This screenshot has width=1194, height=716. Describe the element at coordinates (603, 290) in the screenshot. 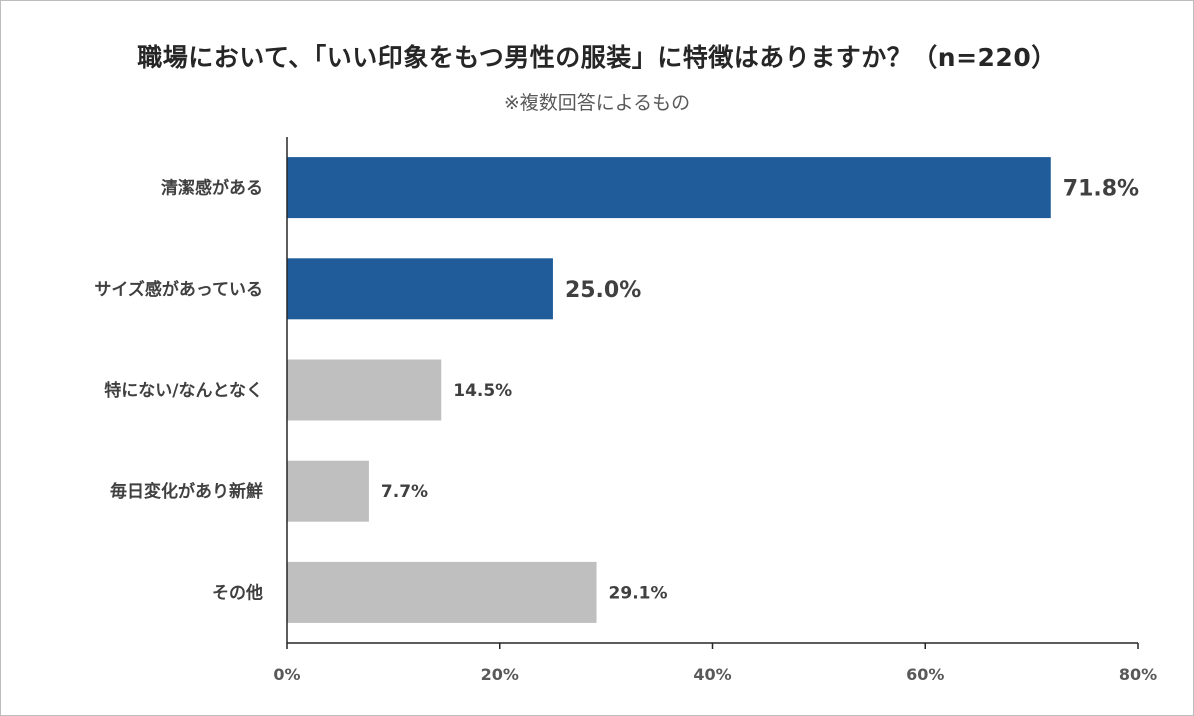

I see `value-label-2: 25.0%` at that location.